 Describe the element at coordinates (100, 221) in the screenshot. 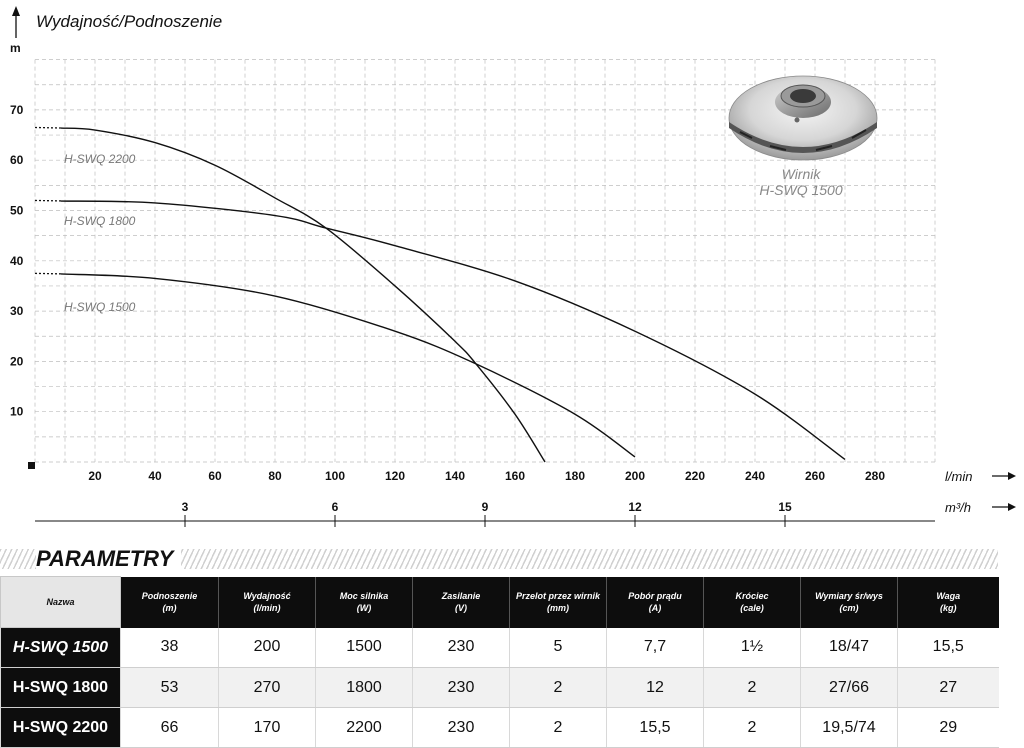

I see `series-label-1800: H-SWQ 1800` at that location.